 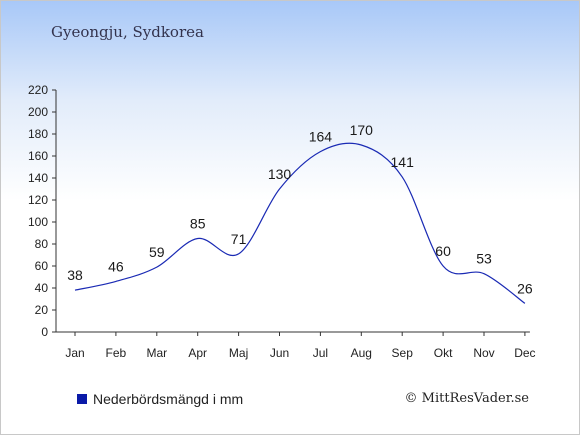 What do you see at coordinates (42, 310) in the screenshot?
I see `y-tick-label: 20` at bounding box center [42, 310].